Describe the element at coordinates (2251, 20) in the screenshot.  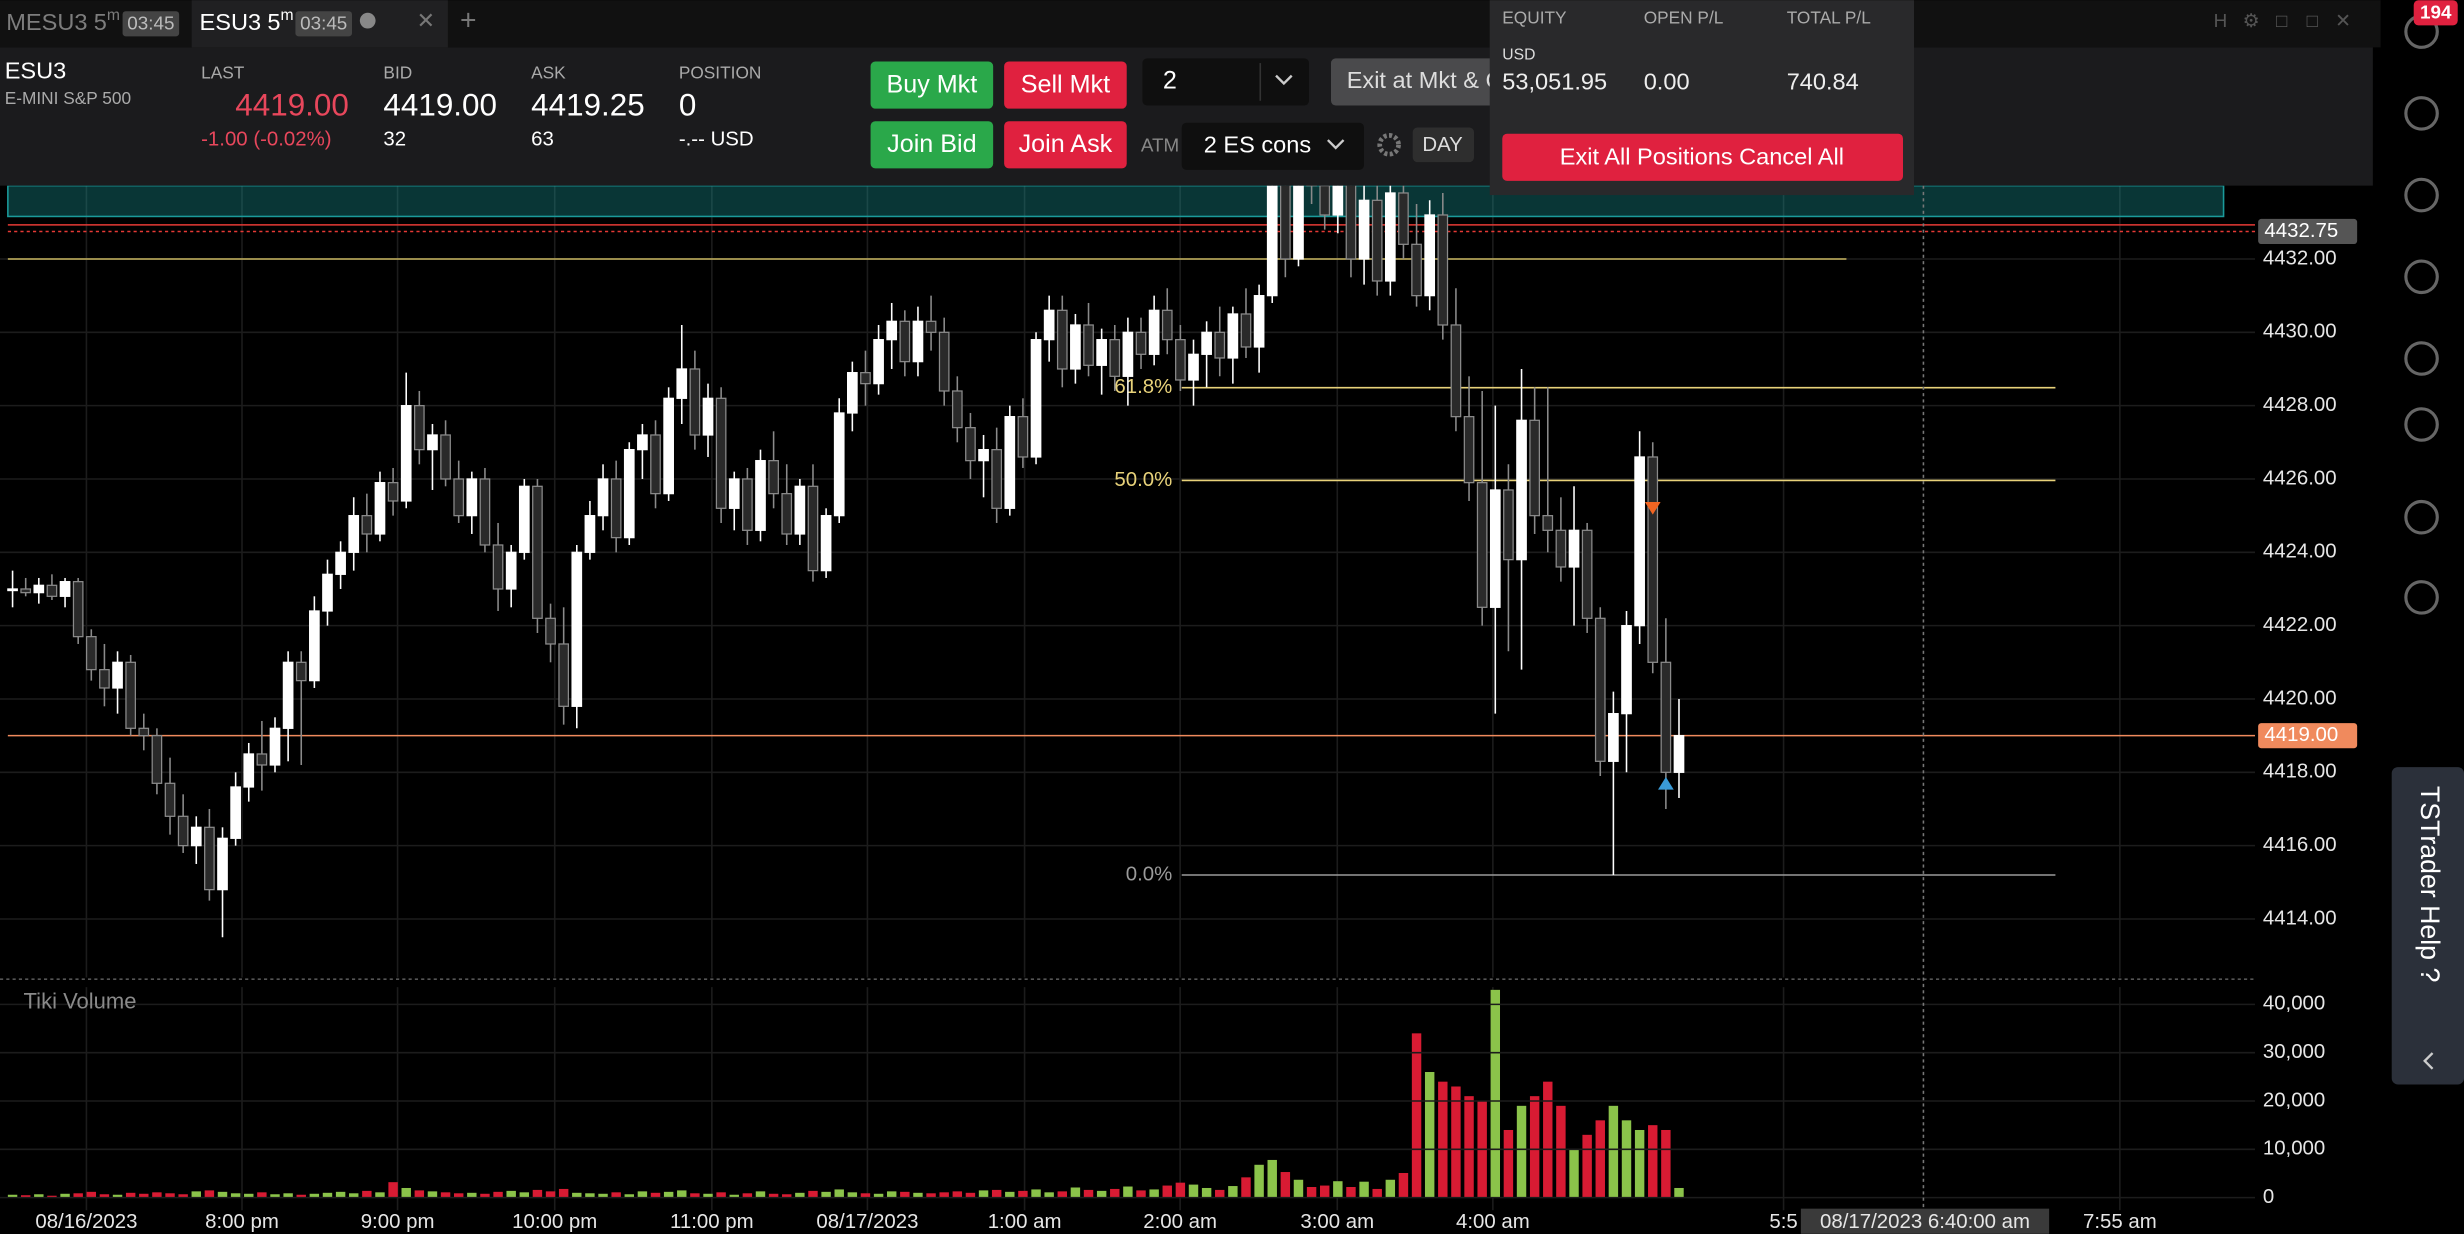
I see `window-icon: ⚙` at that location.